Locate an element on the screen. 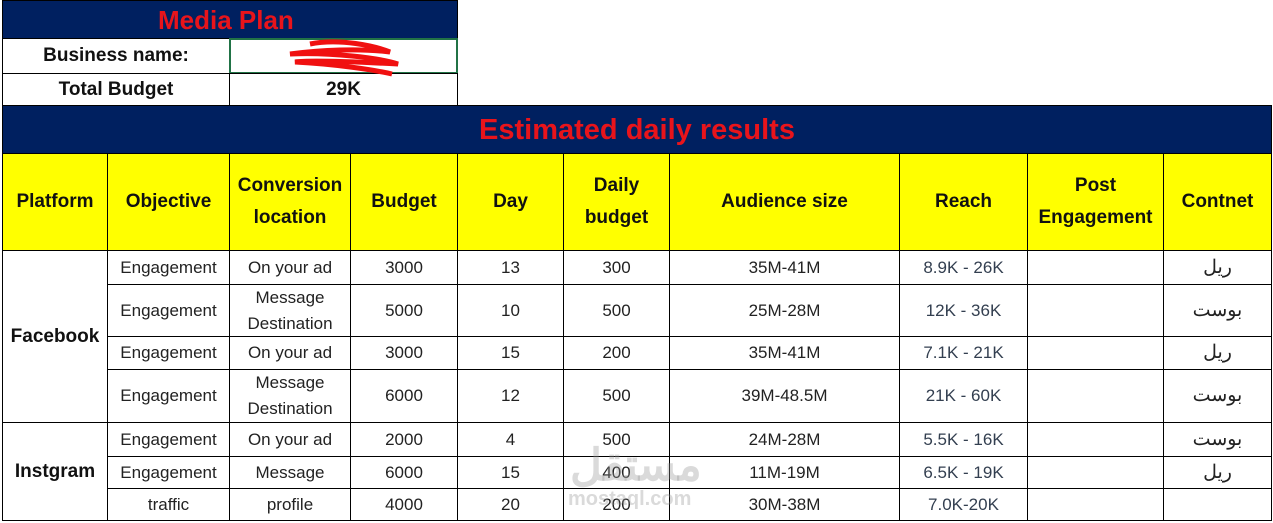 Image resolution: width=1273 pixels, height=523 pixels. table-cell: 400 is located at coordinates (616, 472).